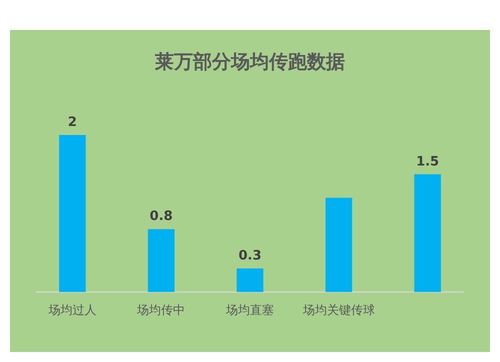  I want to click on x-tick-label: 场均关键传球, so click(338, 310).